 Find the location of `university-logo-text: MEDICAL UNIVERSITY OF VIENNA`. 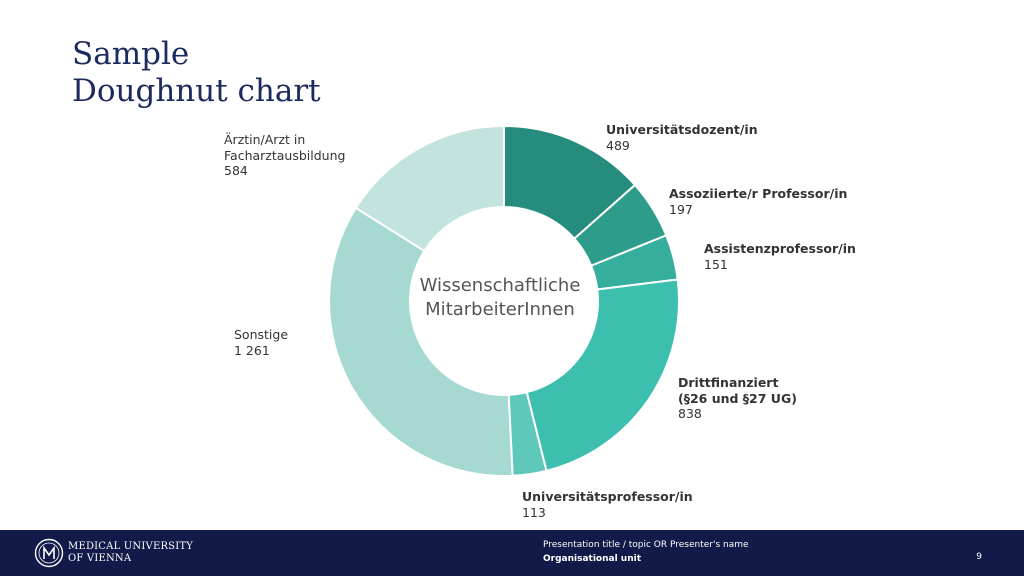

university-logo-text: MEDICAL UNIVERSITY OF VIENNA is located at coordinates (130, 553).